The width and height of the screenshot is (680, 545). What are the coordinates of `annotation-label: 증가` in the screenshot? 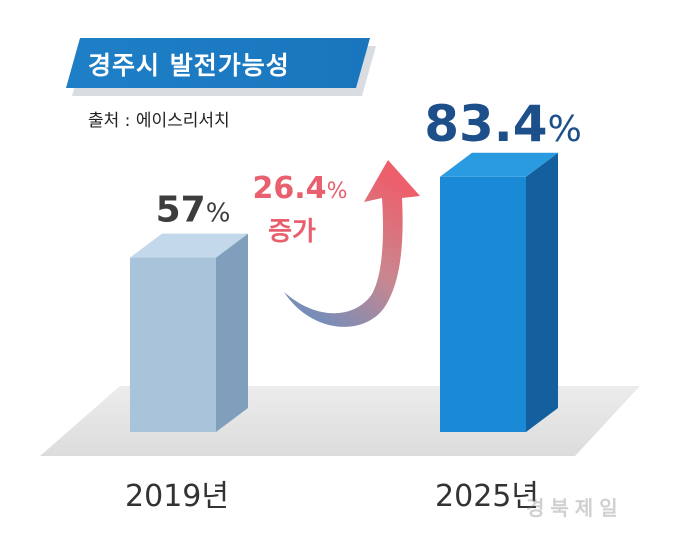 It's located at (292, 232).